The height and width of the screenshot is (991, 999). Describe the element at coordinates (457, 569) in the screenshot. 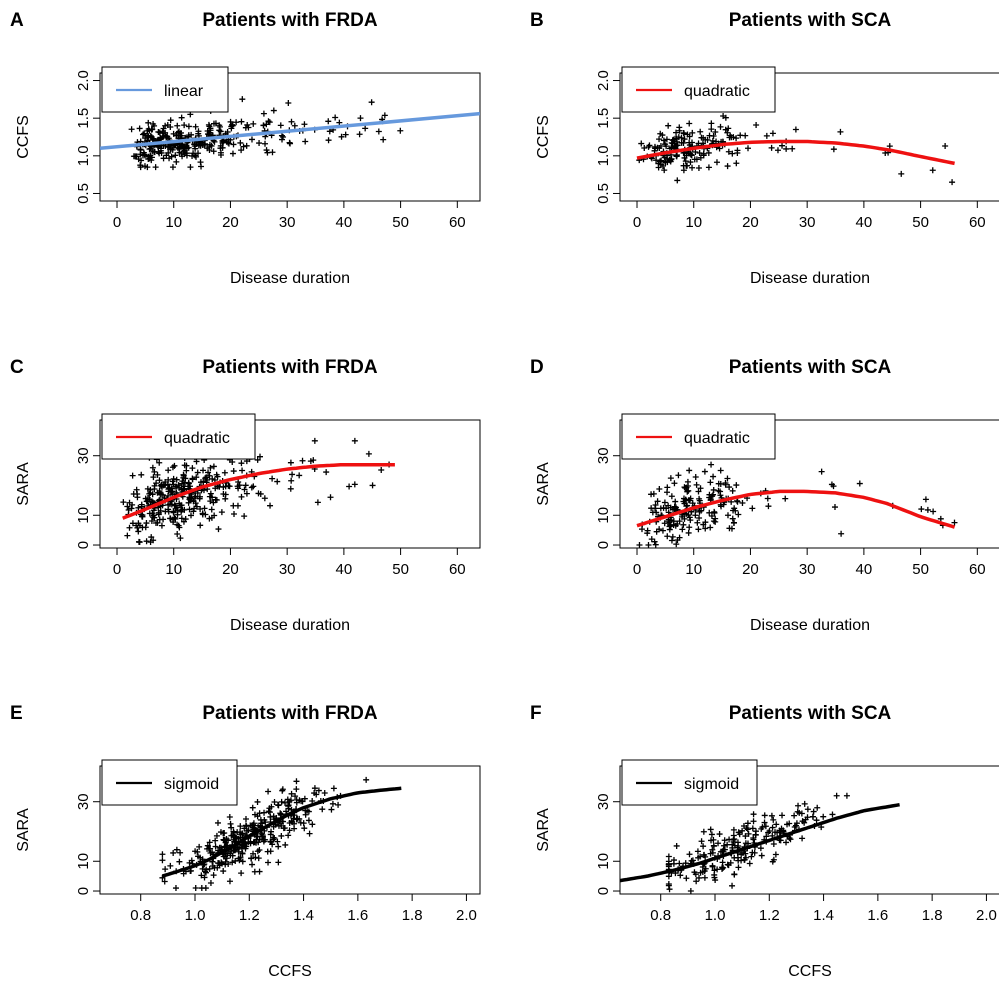

I see `x-tick-label: 60` at that location.